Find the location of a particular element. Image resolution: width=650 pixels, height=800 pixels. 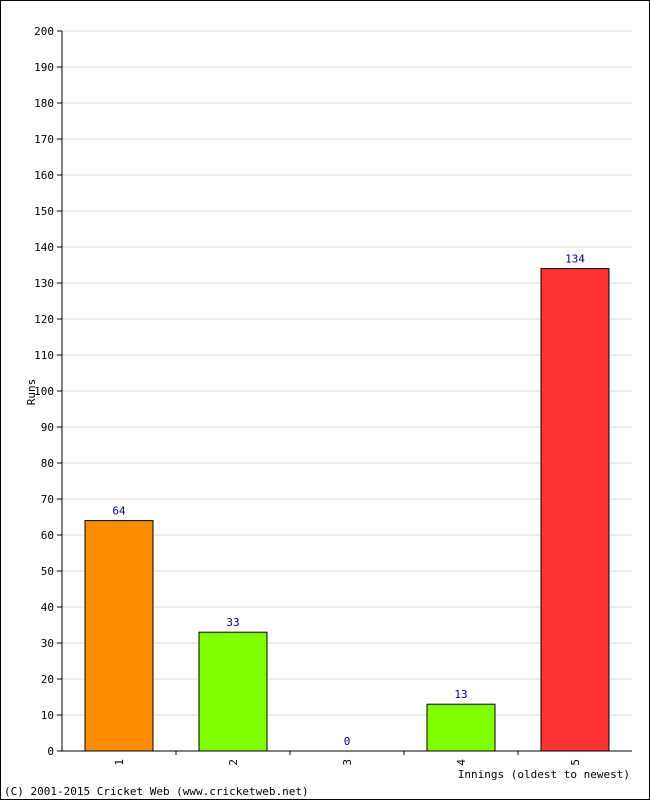

x-tick-label: 1 is located at coordinates (119, 762).